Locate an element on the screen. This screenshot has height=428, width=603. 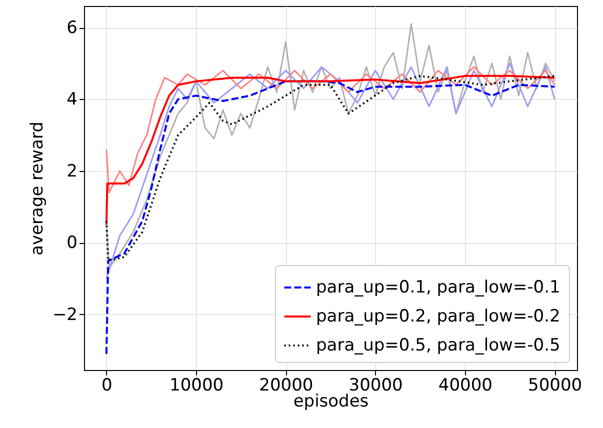
x-tick-label: 40000 is located at coordinates (465, 386).